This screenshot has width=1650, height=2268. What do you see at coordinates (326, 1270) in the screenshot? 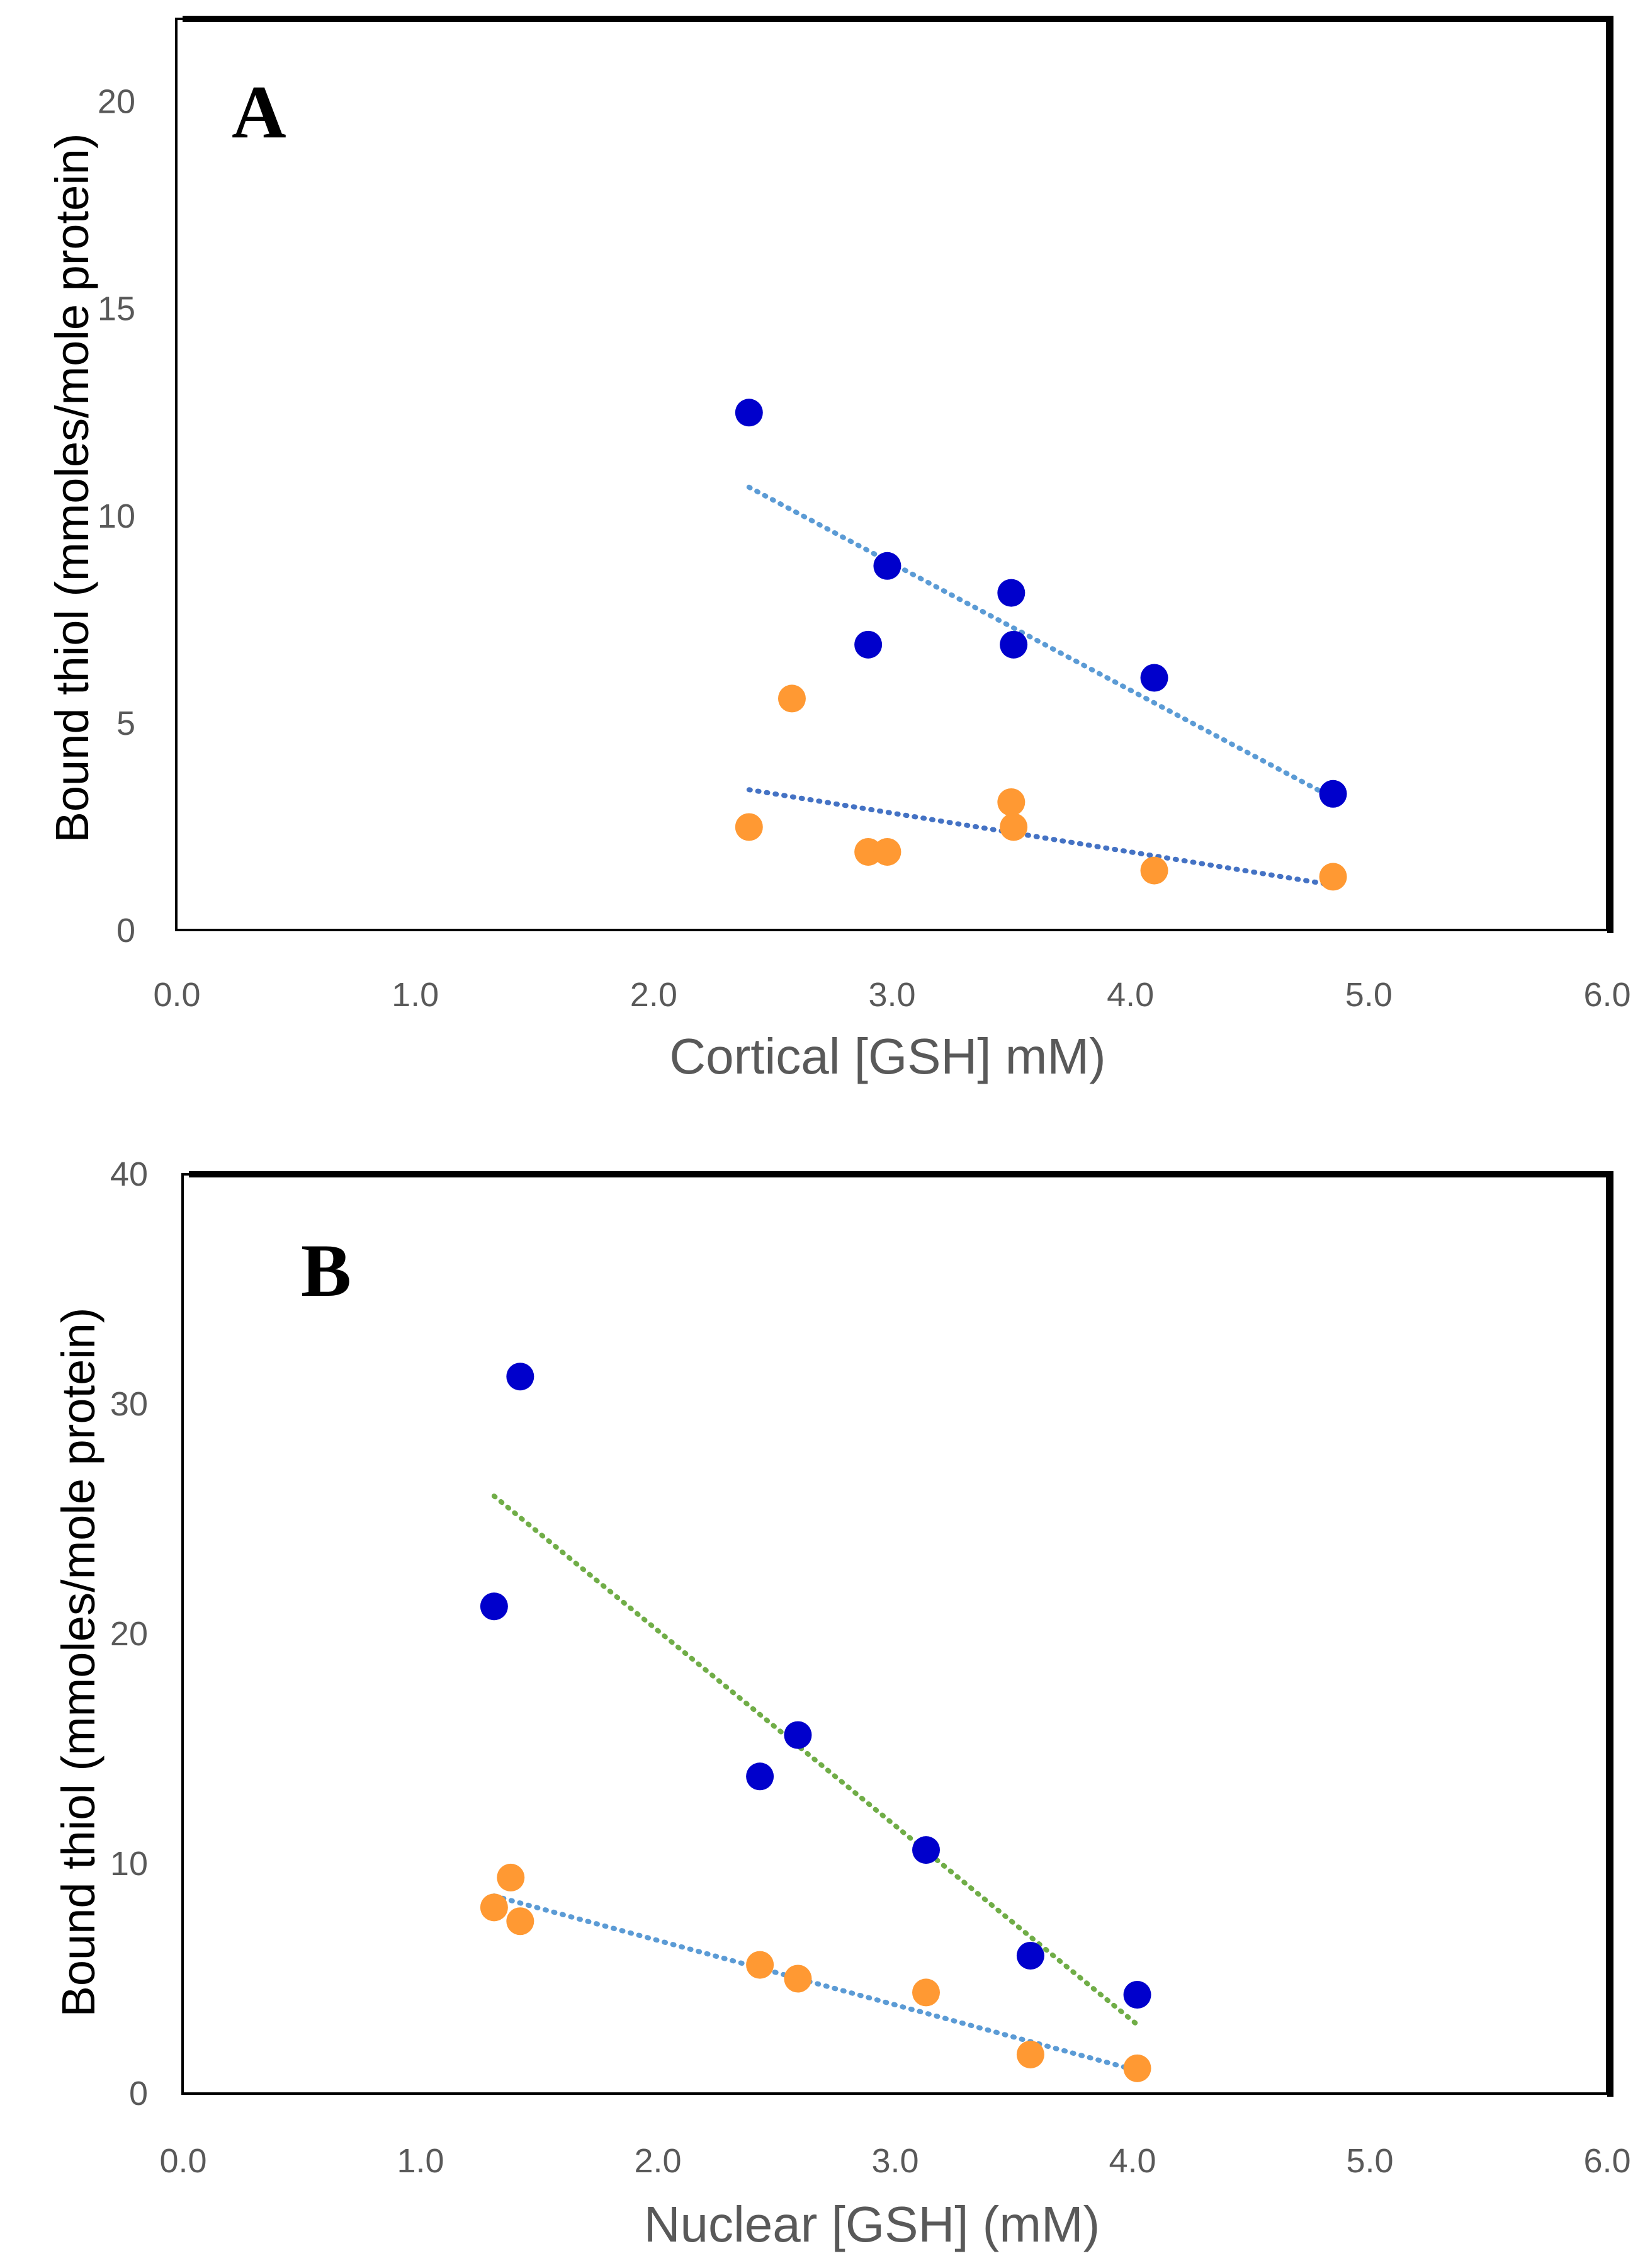
I see `panel-label: B` at bounding box center [326, 1270].